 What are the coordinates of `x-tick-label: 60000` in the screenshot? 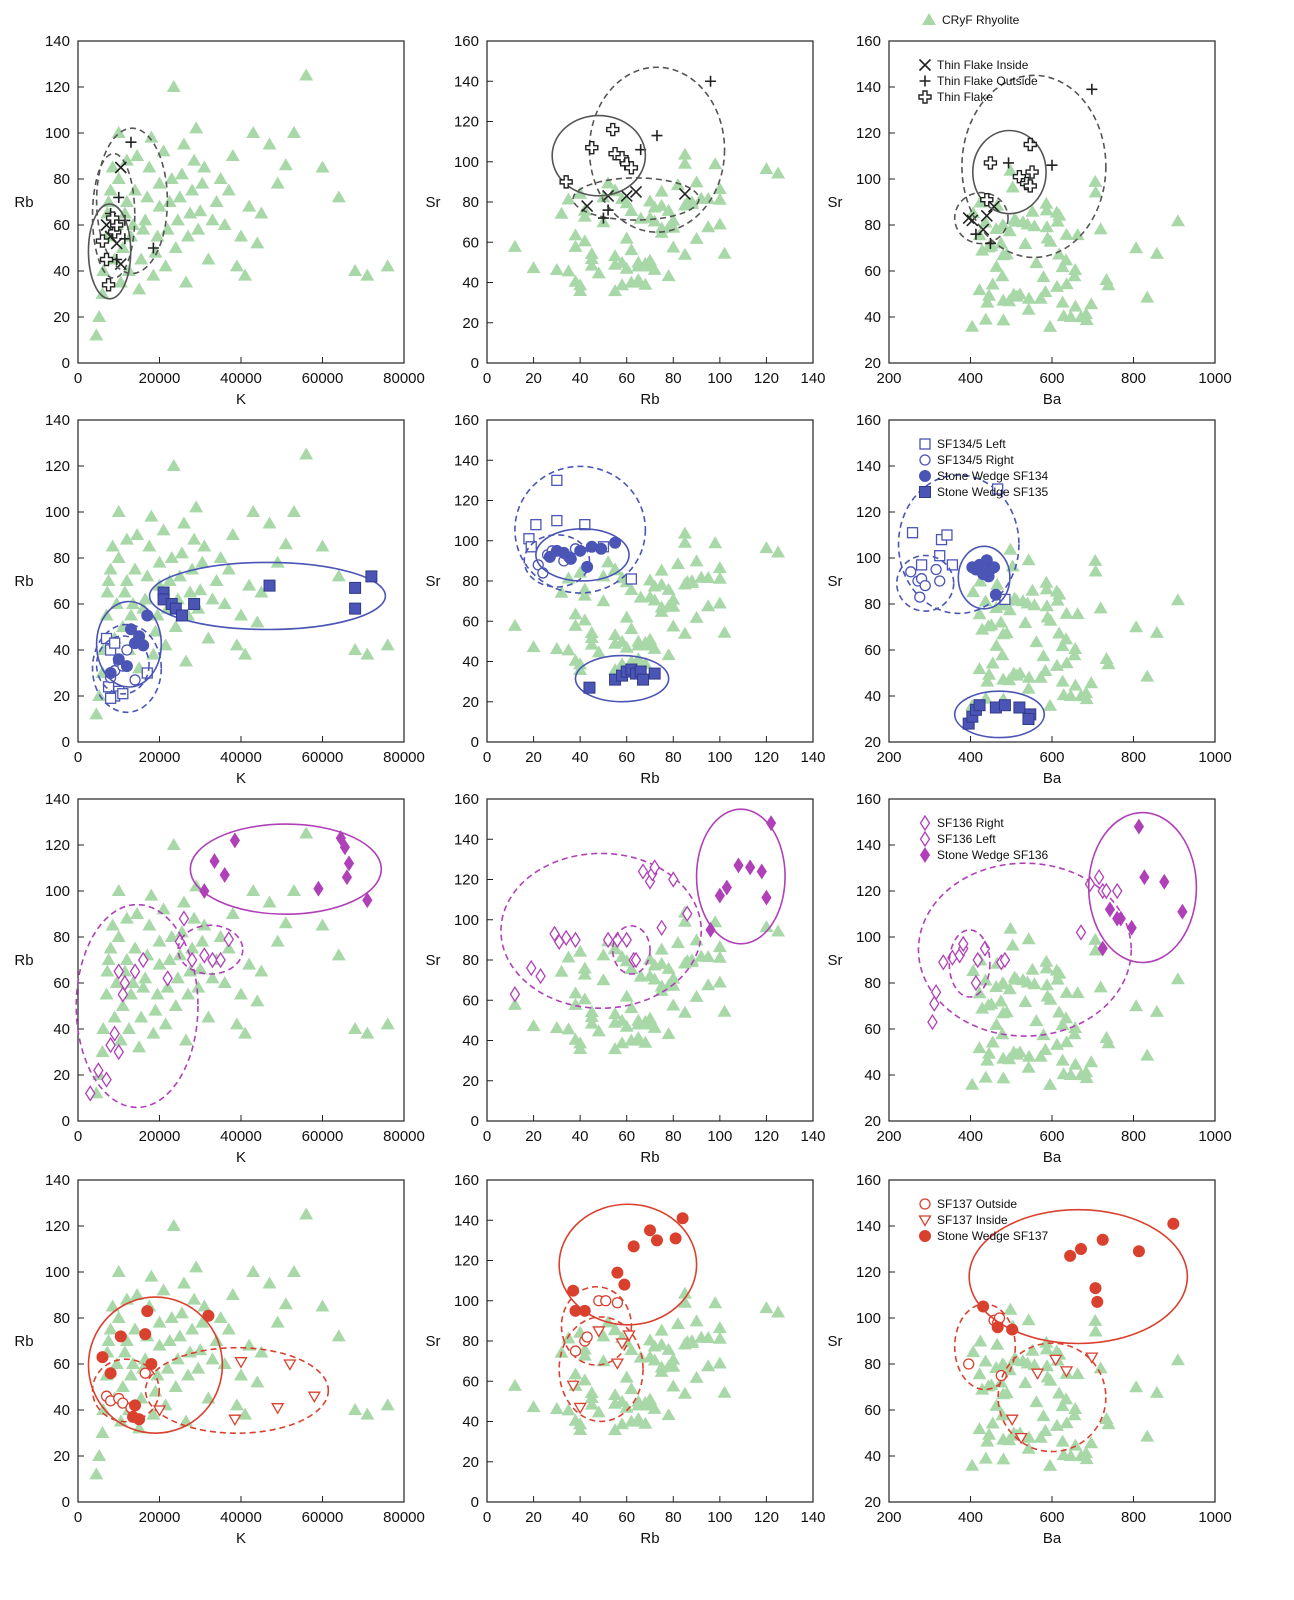 It's located at (323, 1517).